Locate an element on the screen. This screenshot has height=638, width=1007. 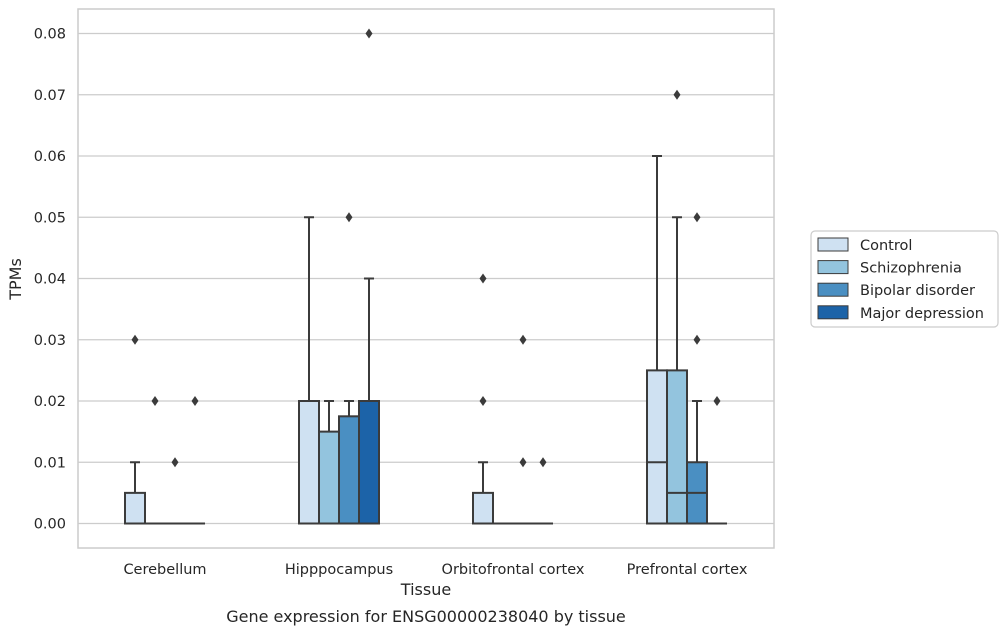
y-tick-label: 0.04 is located at coordinates (50, 280).